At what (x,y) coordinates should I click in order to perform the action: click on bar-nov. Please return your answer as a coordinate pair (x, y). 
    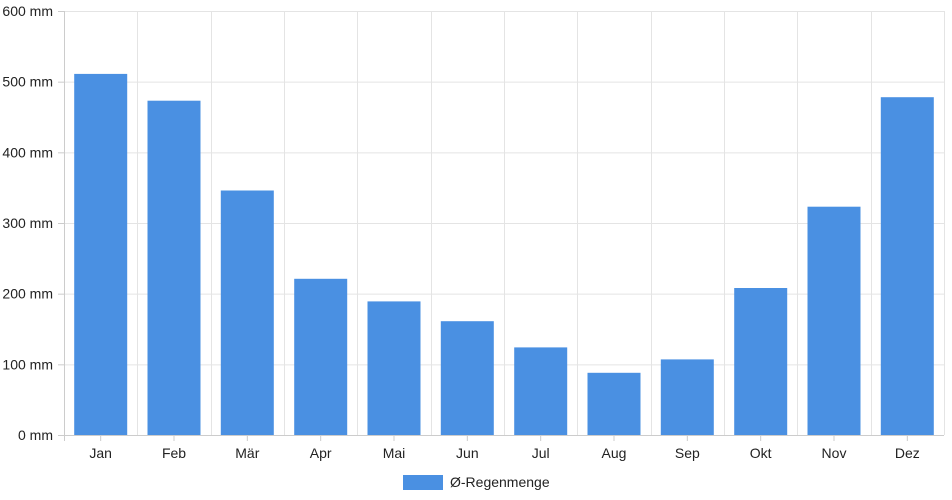
    Looking at the image, I should click on (834, 320).